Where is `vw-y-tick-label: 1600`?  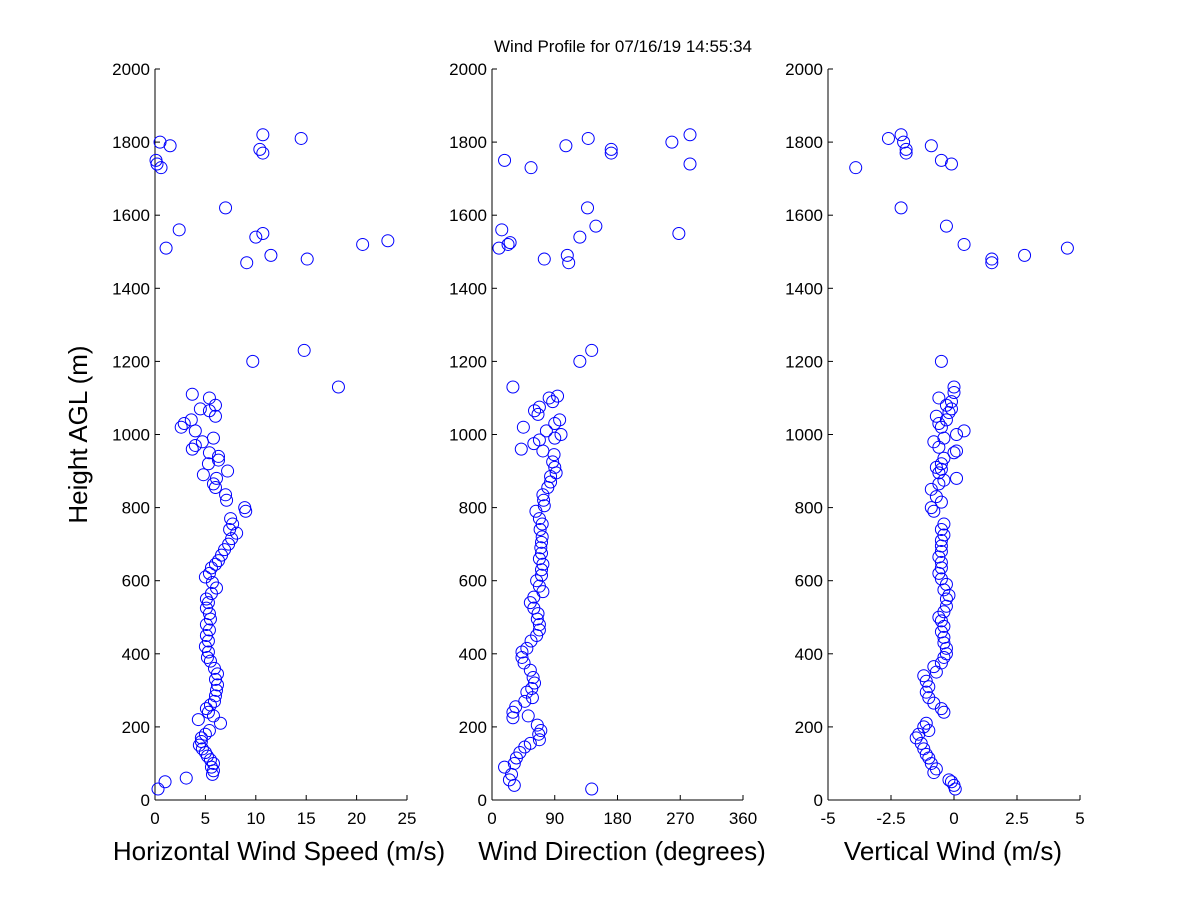
vw-y-tick-label: 1600 is located at coordinates (804, 215).